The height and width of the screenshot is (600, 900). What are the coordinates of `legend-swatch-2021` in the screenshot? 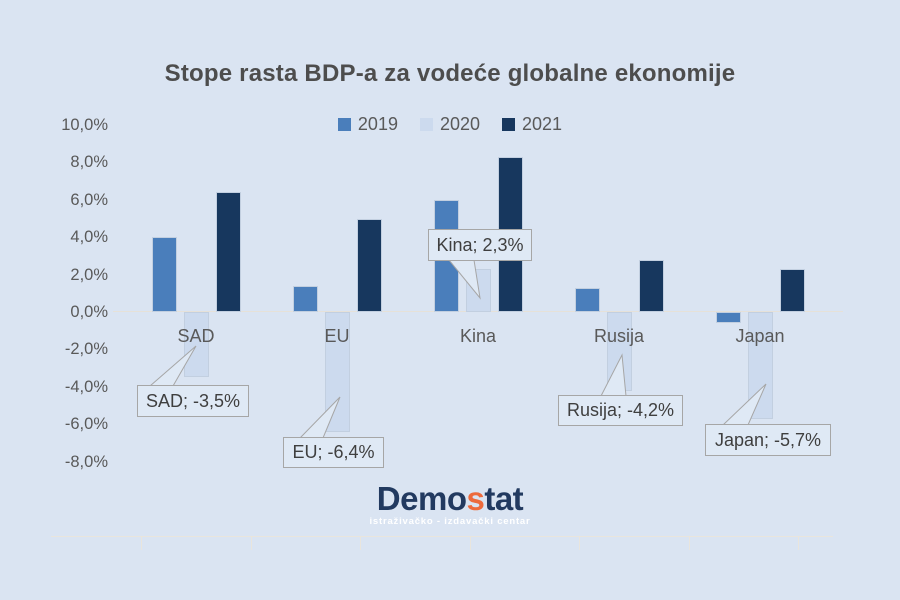 It's located at (509, 124).